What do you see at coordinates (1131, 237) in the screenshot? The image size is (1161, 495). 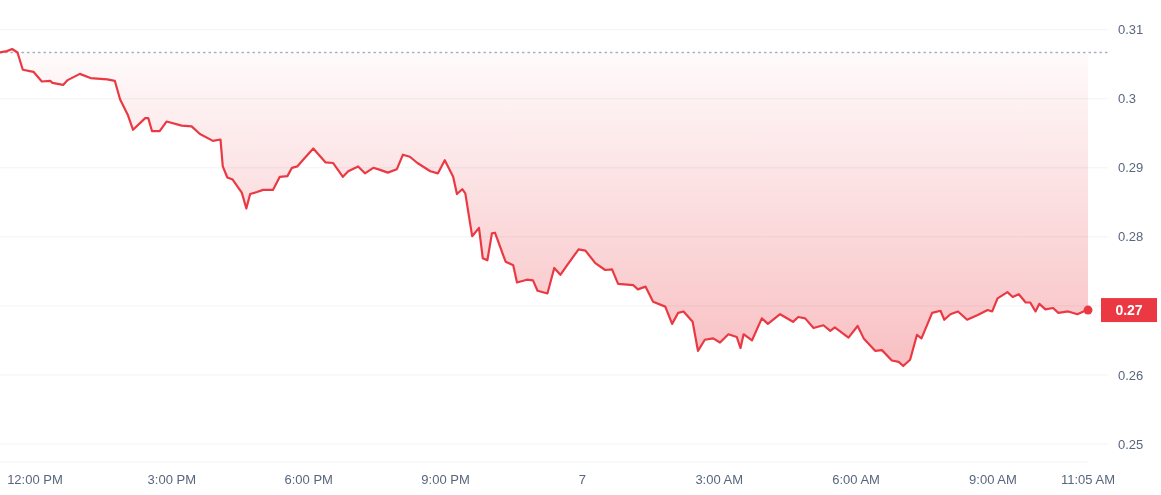 I see `y-tick-label: 0.28` at bounding box center [1131, 237].